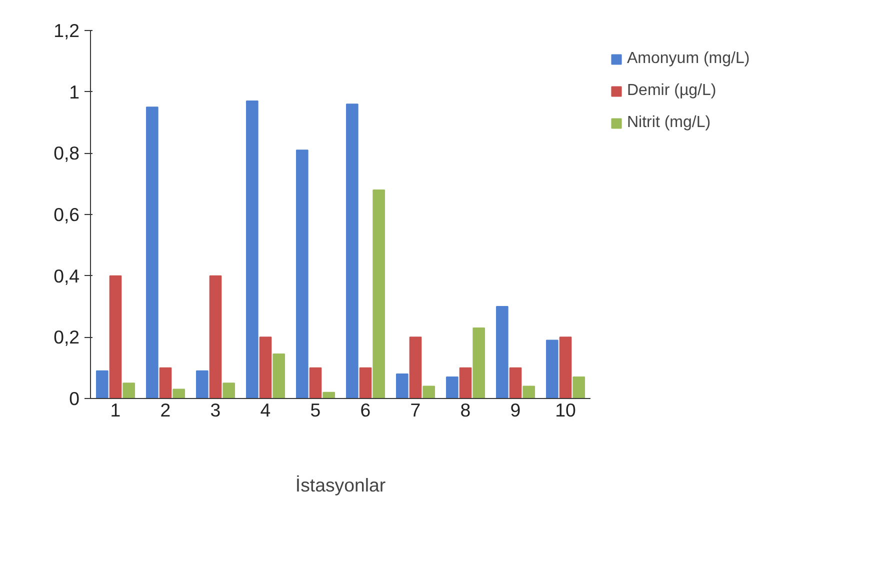 The width and height of the screenshot is (883, 568). I want to click on y-tick-label: 1,2, so click(67, 30).